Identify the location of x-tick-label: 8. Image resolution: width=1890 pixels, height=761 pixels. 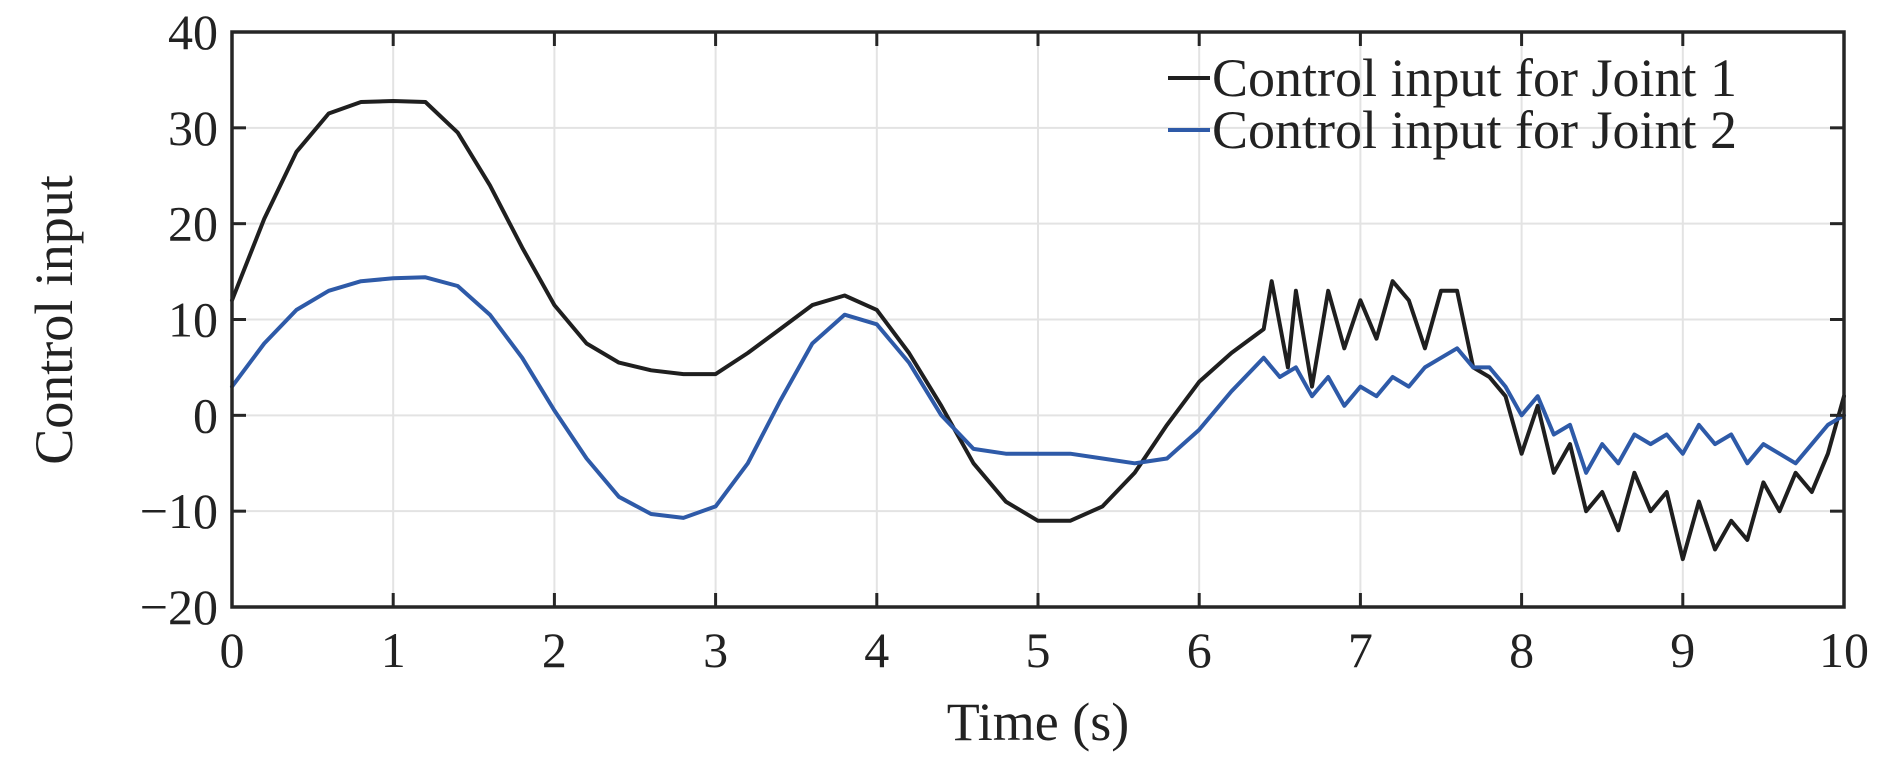
(1521, 650).